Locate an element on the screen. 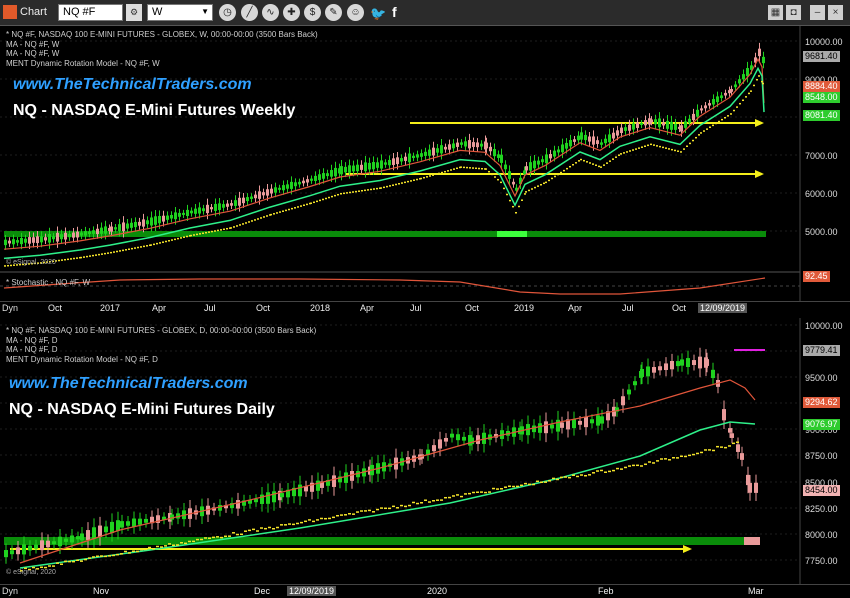  price-label: 8454.00 is located at coordinates (821, 490).